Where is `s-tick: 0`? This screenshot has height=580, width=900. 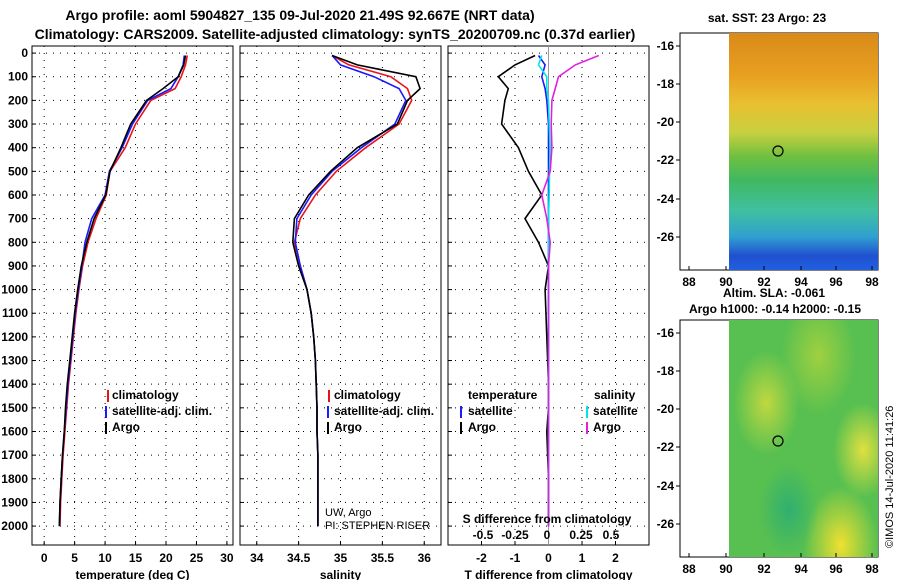
s-tick: 0 is located at coordinates (547, 535).